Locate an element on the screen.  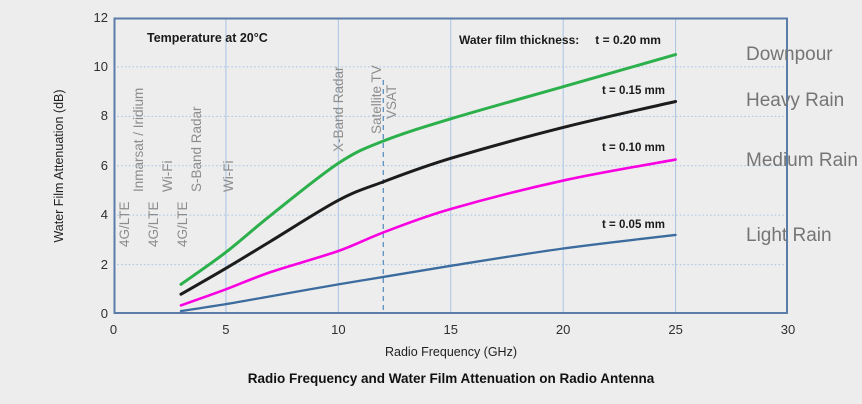
thickness-label: t = 0.10 mm is located at coordinates (633, 148).